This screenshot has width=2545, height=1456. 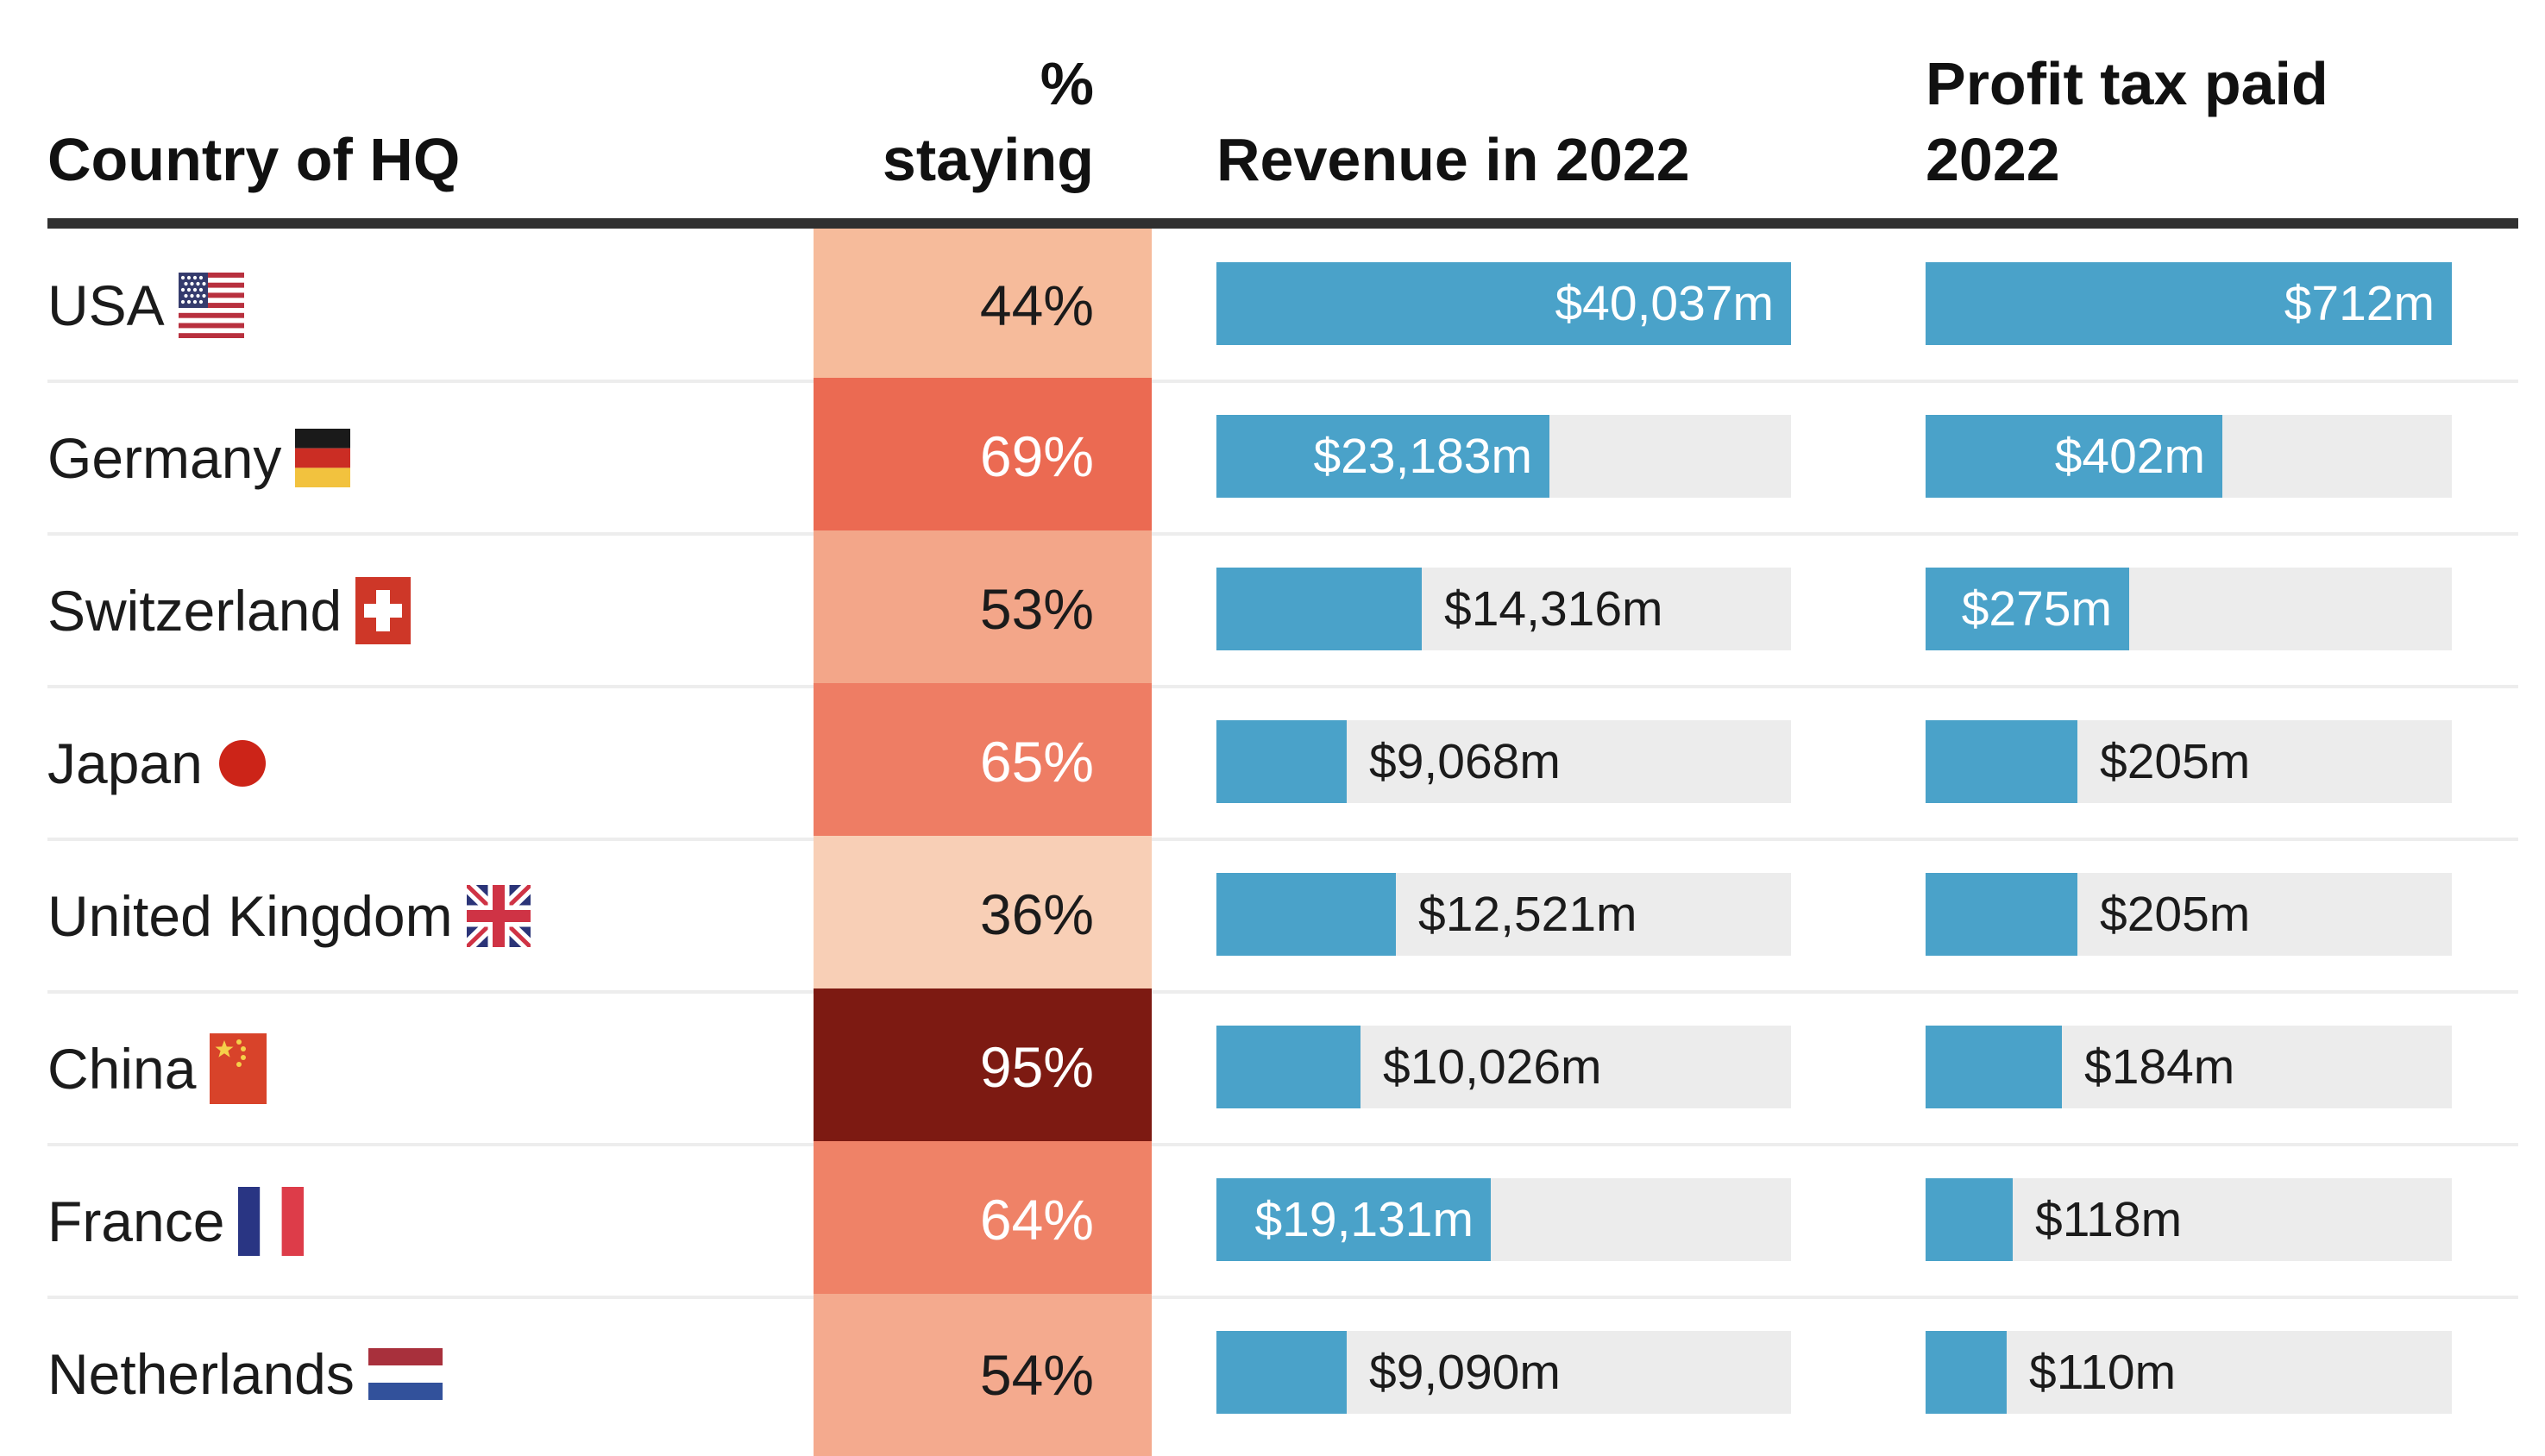 I want to click on table-row: USA, so click(x=1283, y=305).